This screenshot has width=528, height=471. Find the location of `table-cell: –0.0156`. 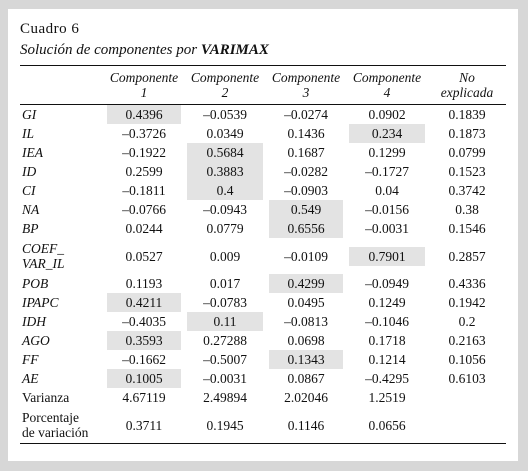

table-cell: –0.0156 is located at coordinates (387, 209).